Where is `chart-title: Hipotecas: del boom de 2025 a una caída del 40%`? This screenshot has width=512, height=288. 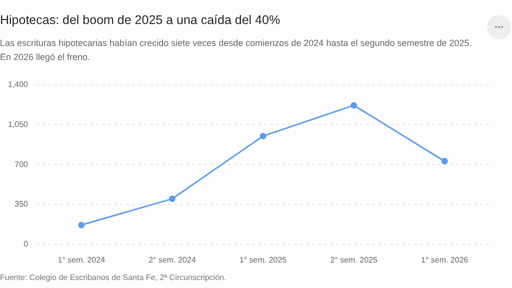 chart-title: Hipotecas: del boom de 2025 a una caída del 40% is located at coordinates (140, 20).